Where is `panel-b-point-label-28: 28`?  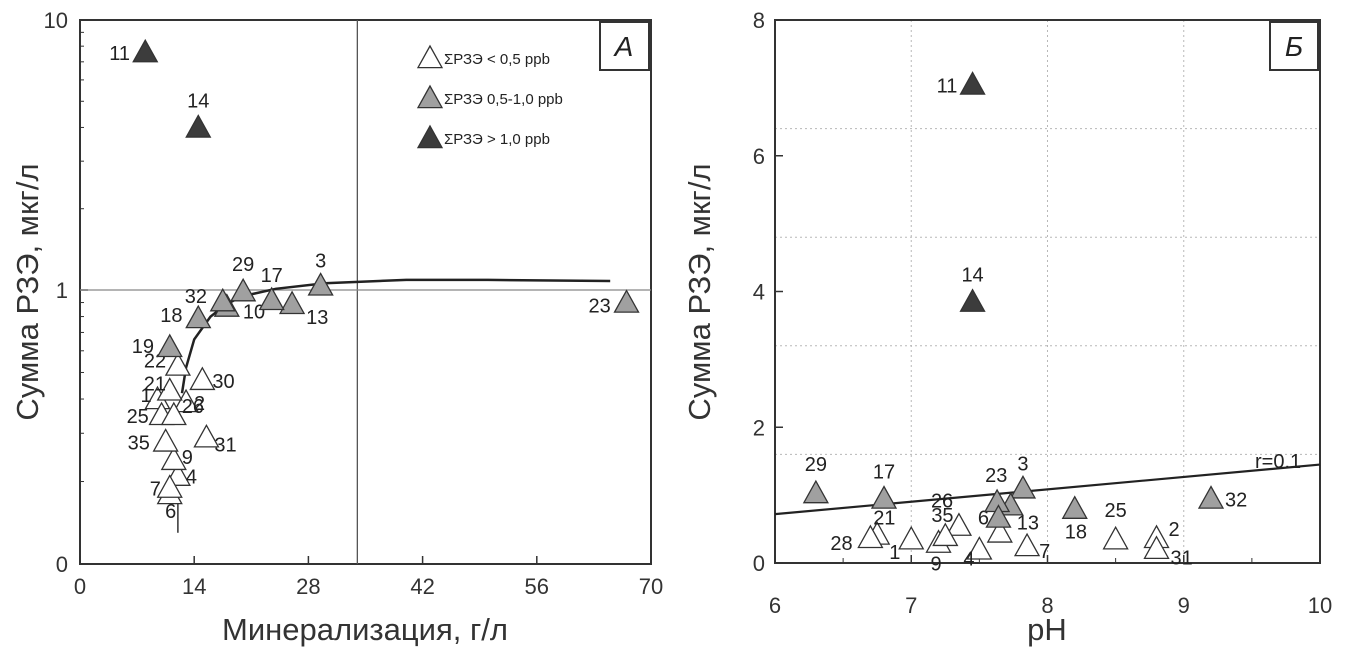
panel-b-point-label-28: 28 is located at coordinates (841, 544).